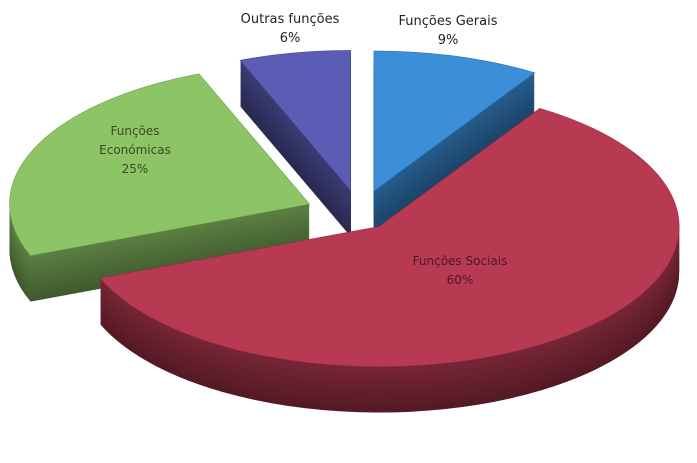 The height and width of the screenshot is (463, 697). I want to click on slice-label: Funções Económicas 25%, so click(135, 150).